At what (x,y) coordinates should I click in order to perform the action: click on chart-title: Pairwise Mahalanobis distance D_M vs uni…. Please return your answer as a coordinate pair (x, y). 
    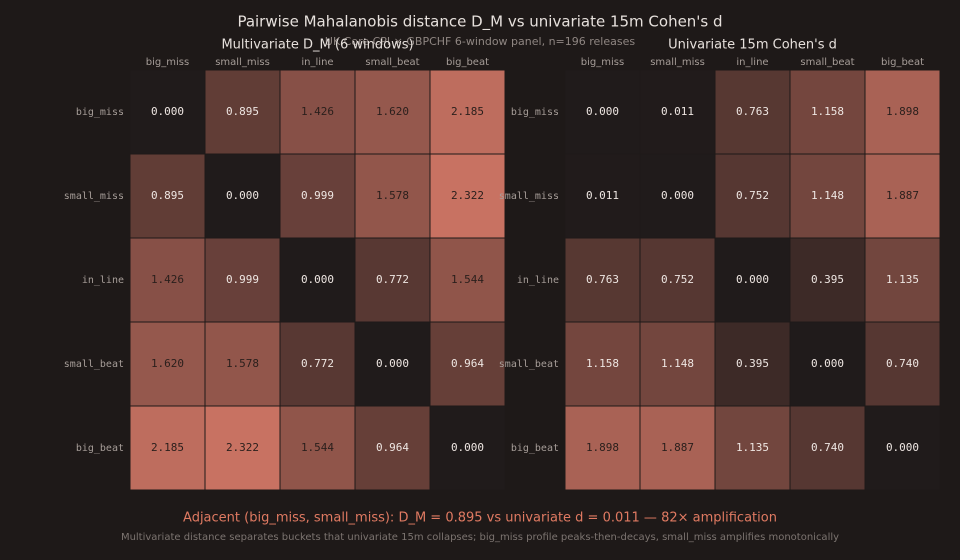
    Looking at the image, I should click on (479, 22).